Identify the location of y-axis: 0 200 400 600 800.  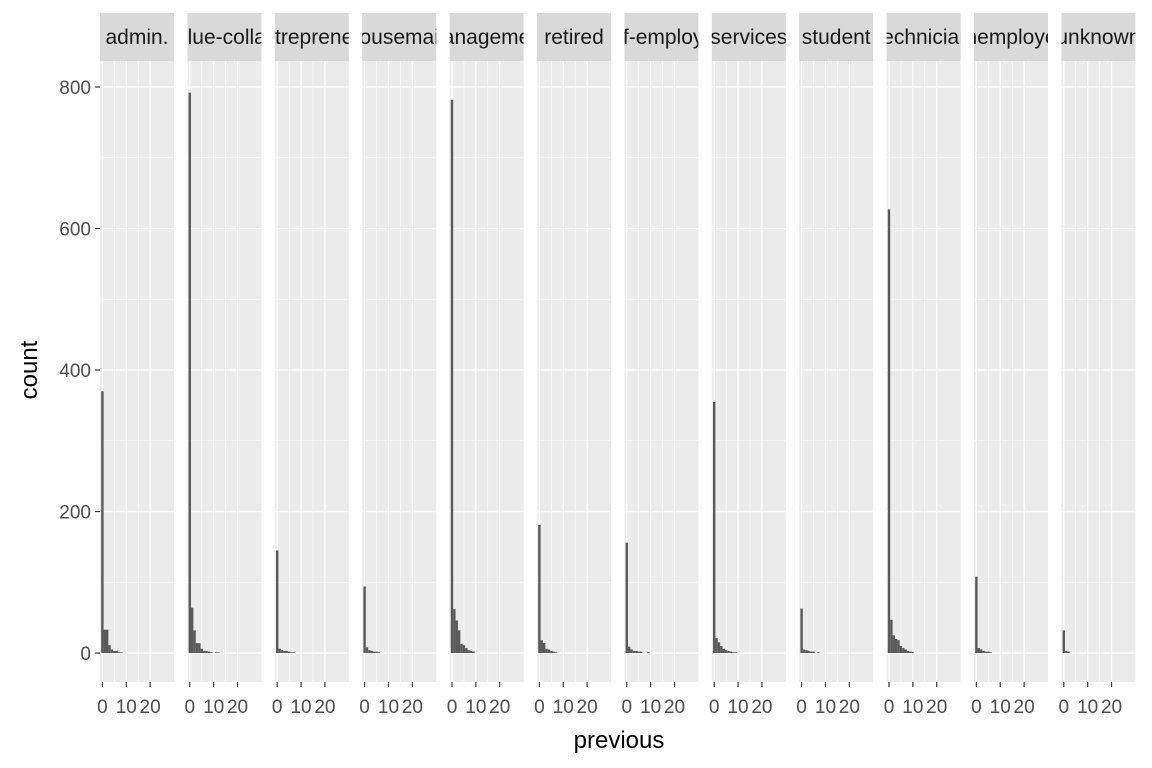
(79, 371).